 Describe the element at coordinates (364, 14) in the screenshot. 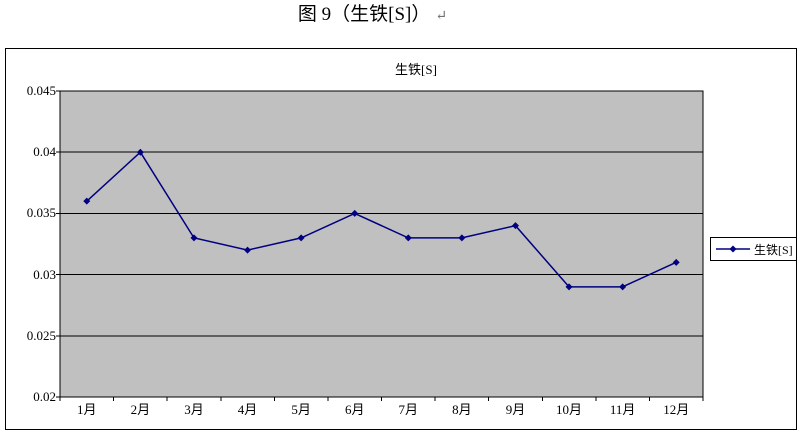

I see `document-title-text: 图 9（生铁[S]）` at that location.